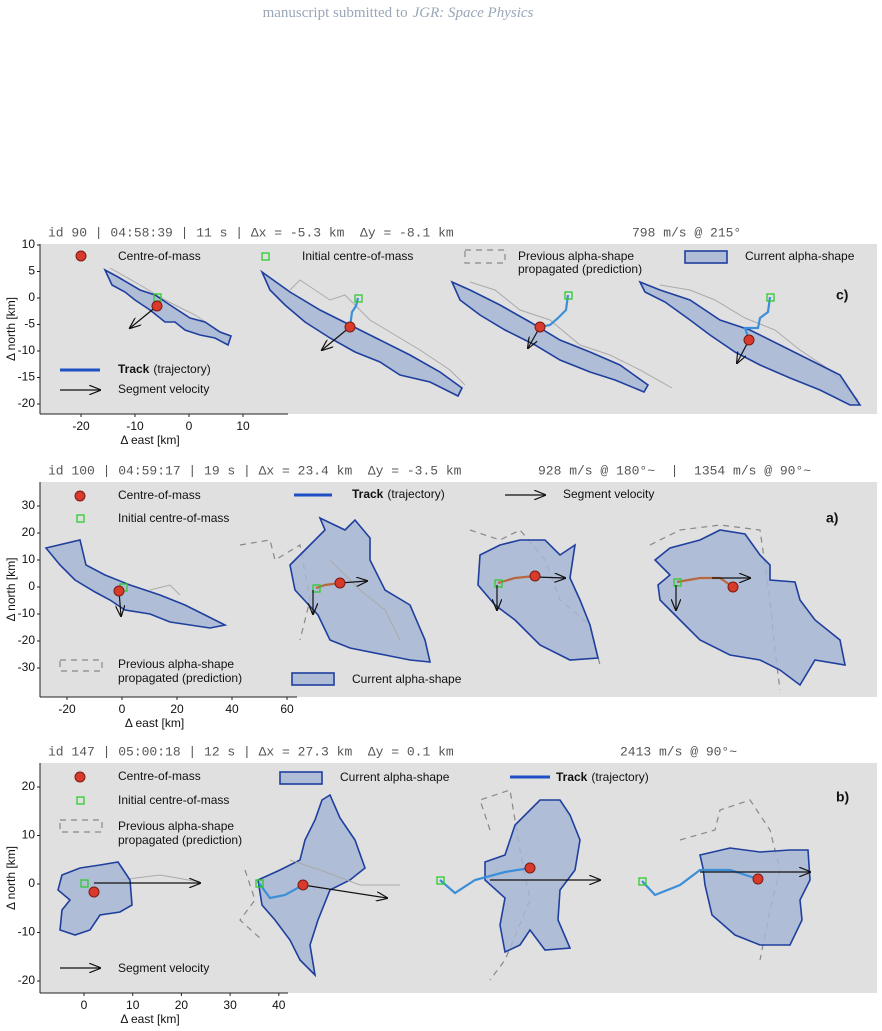  What do you see at coordinates (80, 496) in the screenshot?
I see `legend-com` at bounding box center [80, 496].